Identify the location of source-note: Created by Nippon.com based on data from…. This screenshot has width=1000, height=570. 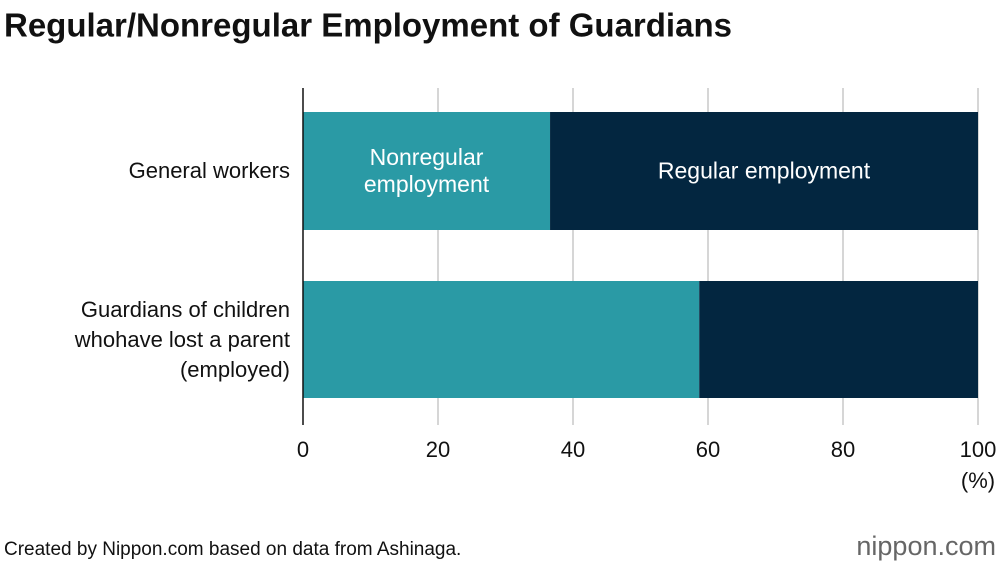
(232, 549).